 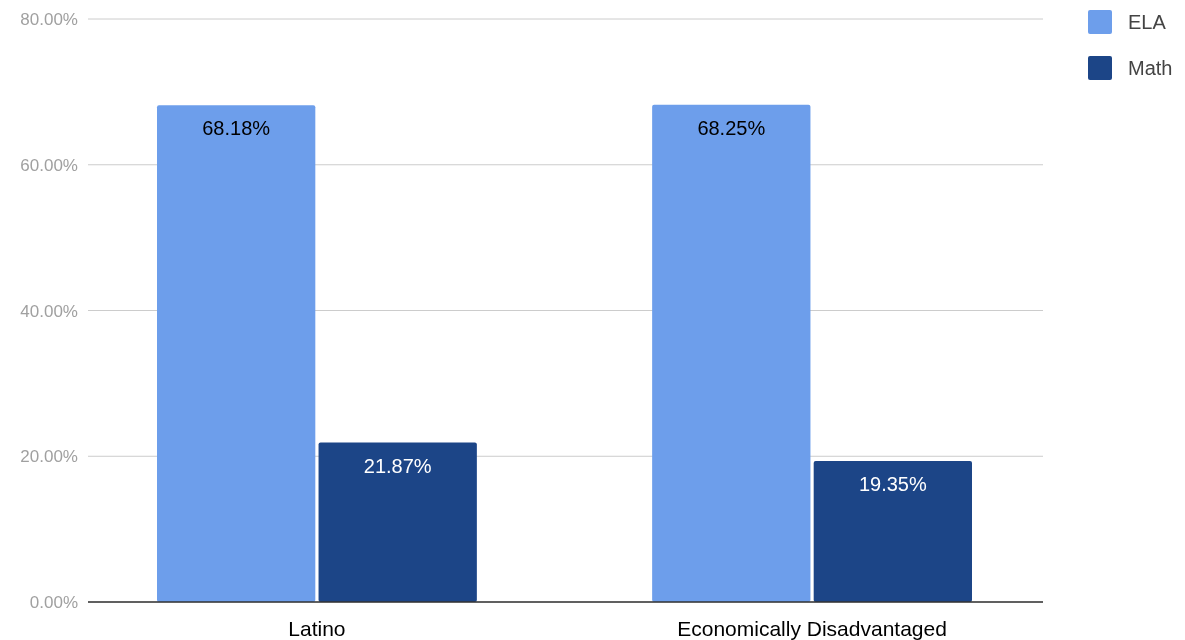 What do you see at coordinates (53, 602) in the screenshot?
I see `y-tick-label: 0.00%` at bounding box center [53, 602].